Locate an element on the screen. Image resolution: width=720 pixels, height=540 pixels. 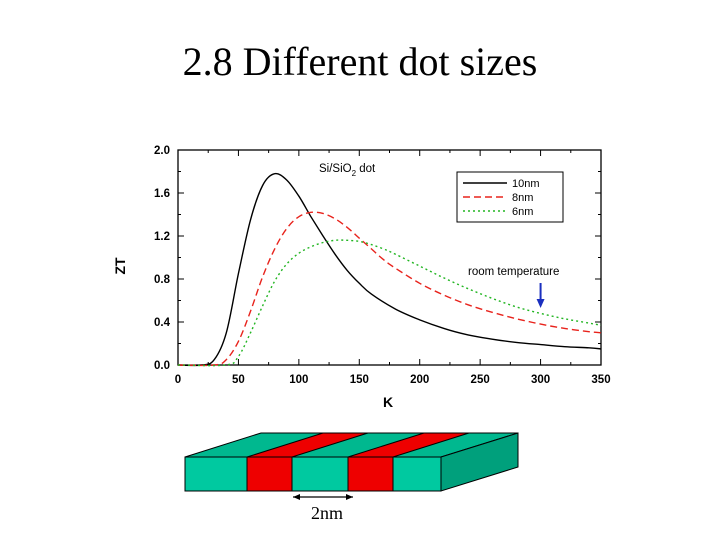
legend: 10nm 8nm 6nm is located at coordinates (510, 197).